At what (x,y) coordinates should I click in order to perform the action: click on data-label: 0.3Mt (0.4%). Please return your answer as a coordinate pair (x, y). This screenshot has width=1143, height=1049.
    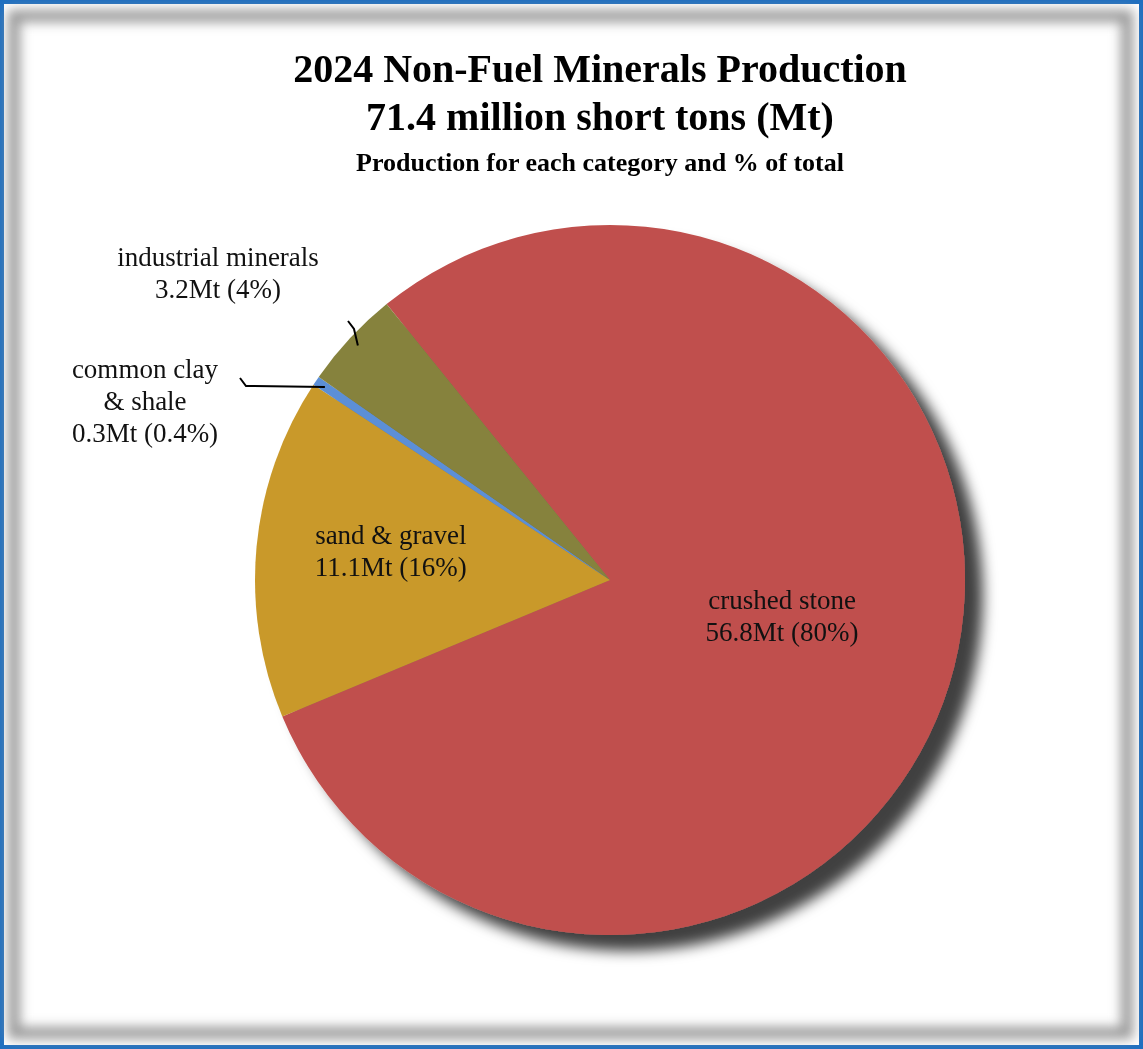
    Looking at the image, I should click on (145, 433).